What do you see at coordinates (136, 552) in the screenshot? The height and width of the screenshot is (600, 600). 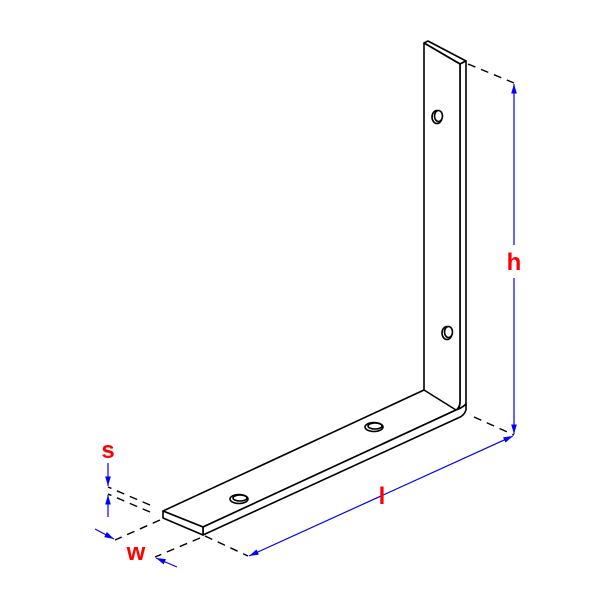 I see `width-label: w` at bounding box center [136, 552].